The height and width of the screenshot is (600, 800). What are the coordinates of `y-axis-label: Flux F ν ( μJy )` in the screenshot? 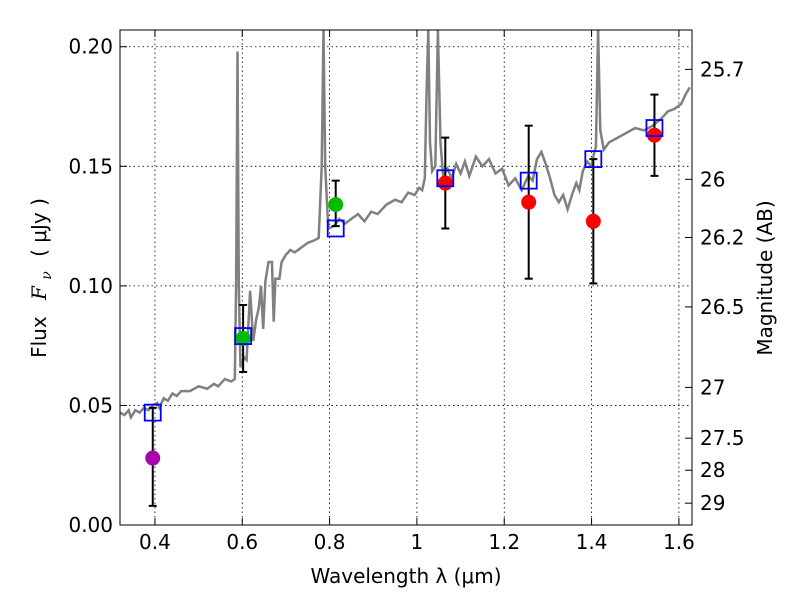 It's located at (41, 278).